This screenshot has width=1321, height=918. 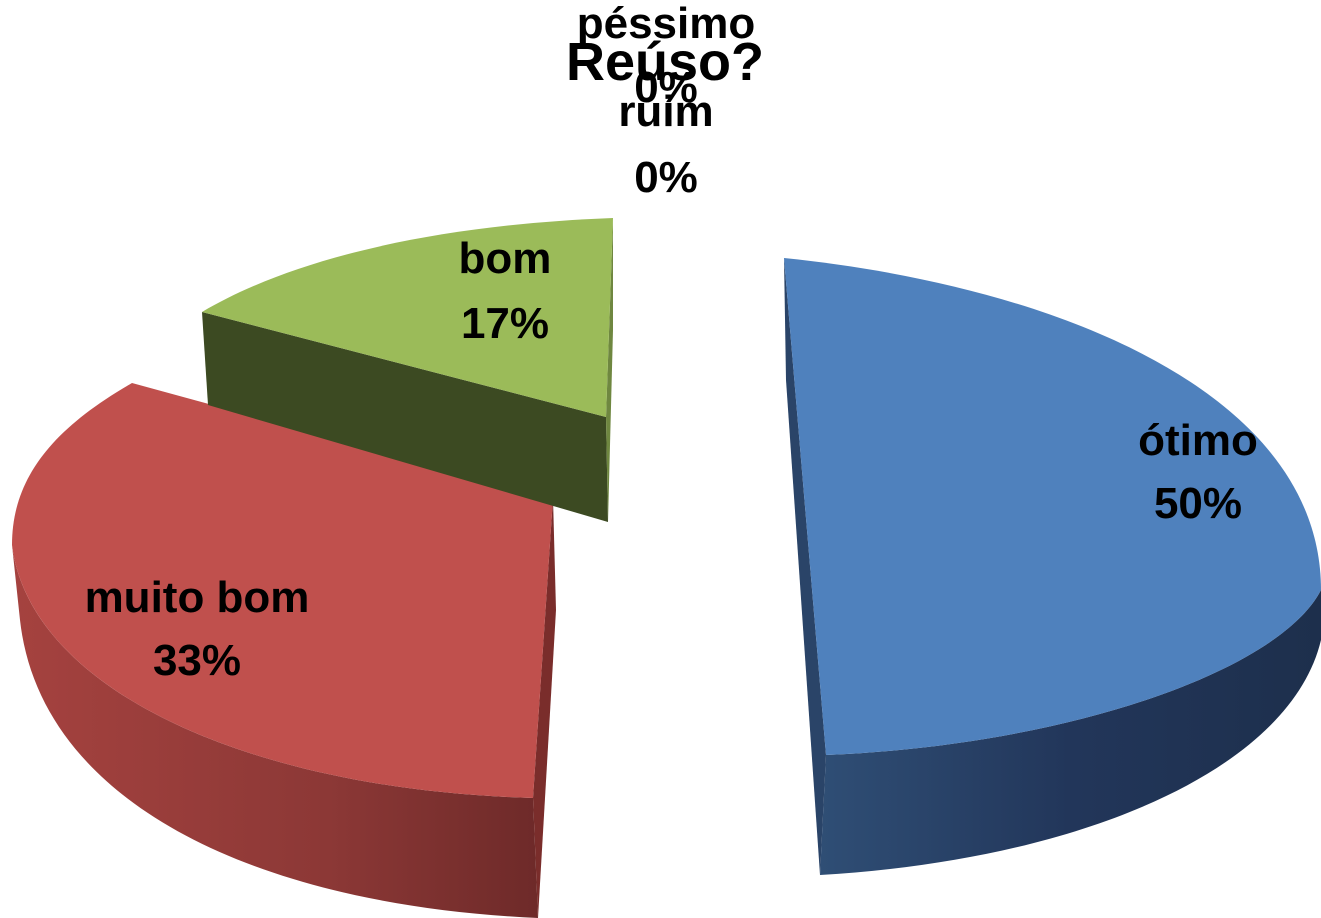 I want to click on slice-label-pessimo: péssimo, so click(x=666, y=24).